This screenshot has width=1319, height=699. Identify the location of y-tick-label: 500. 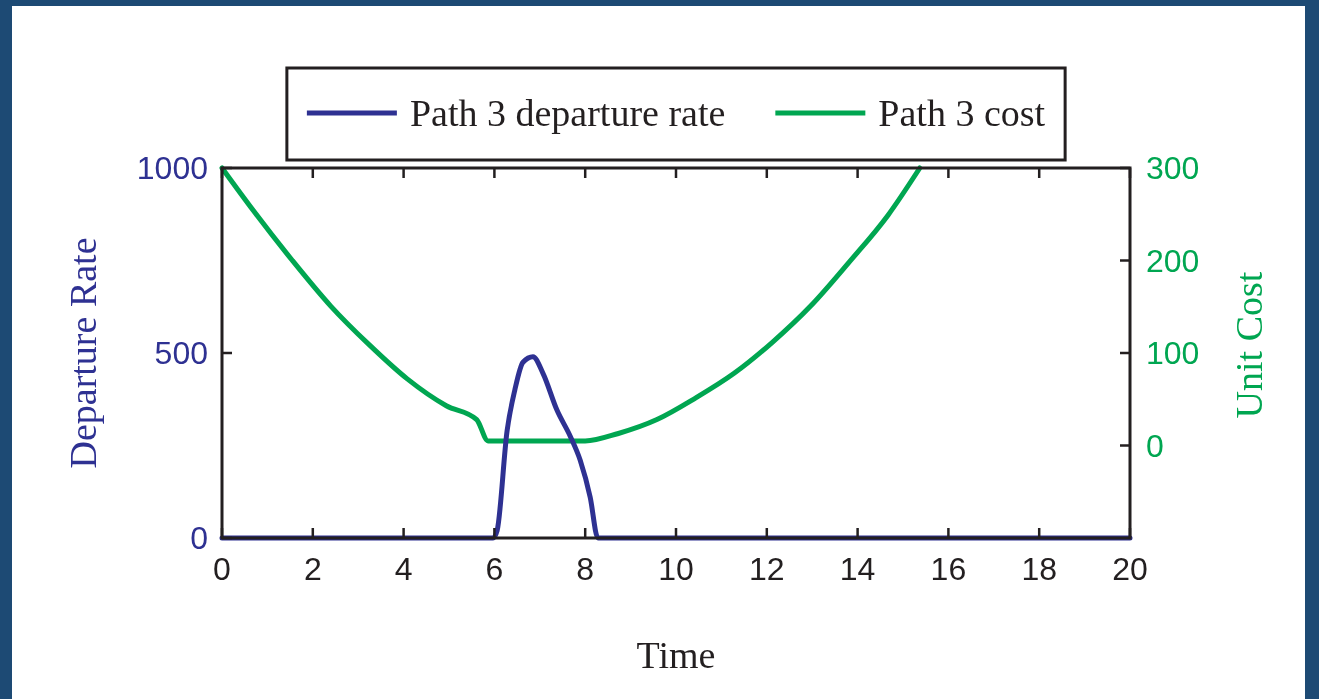
(181, 353).